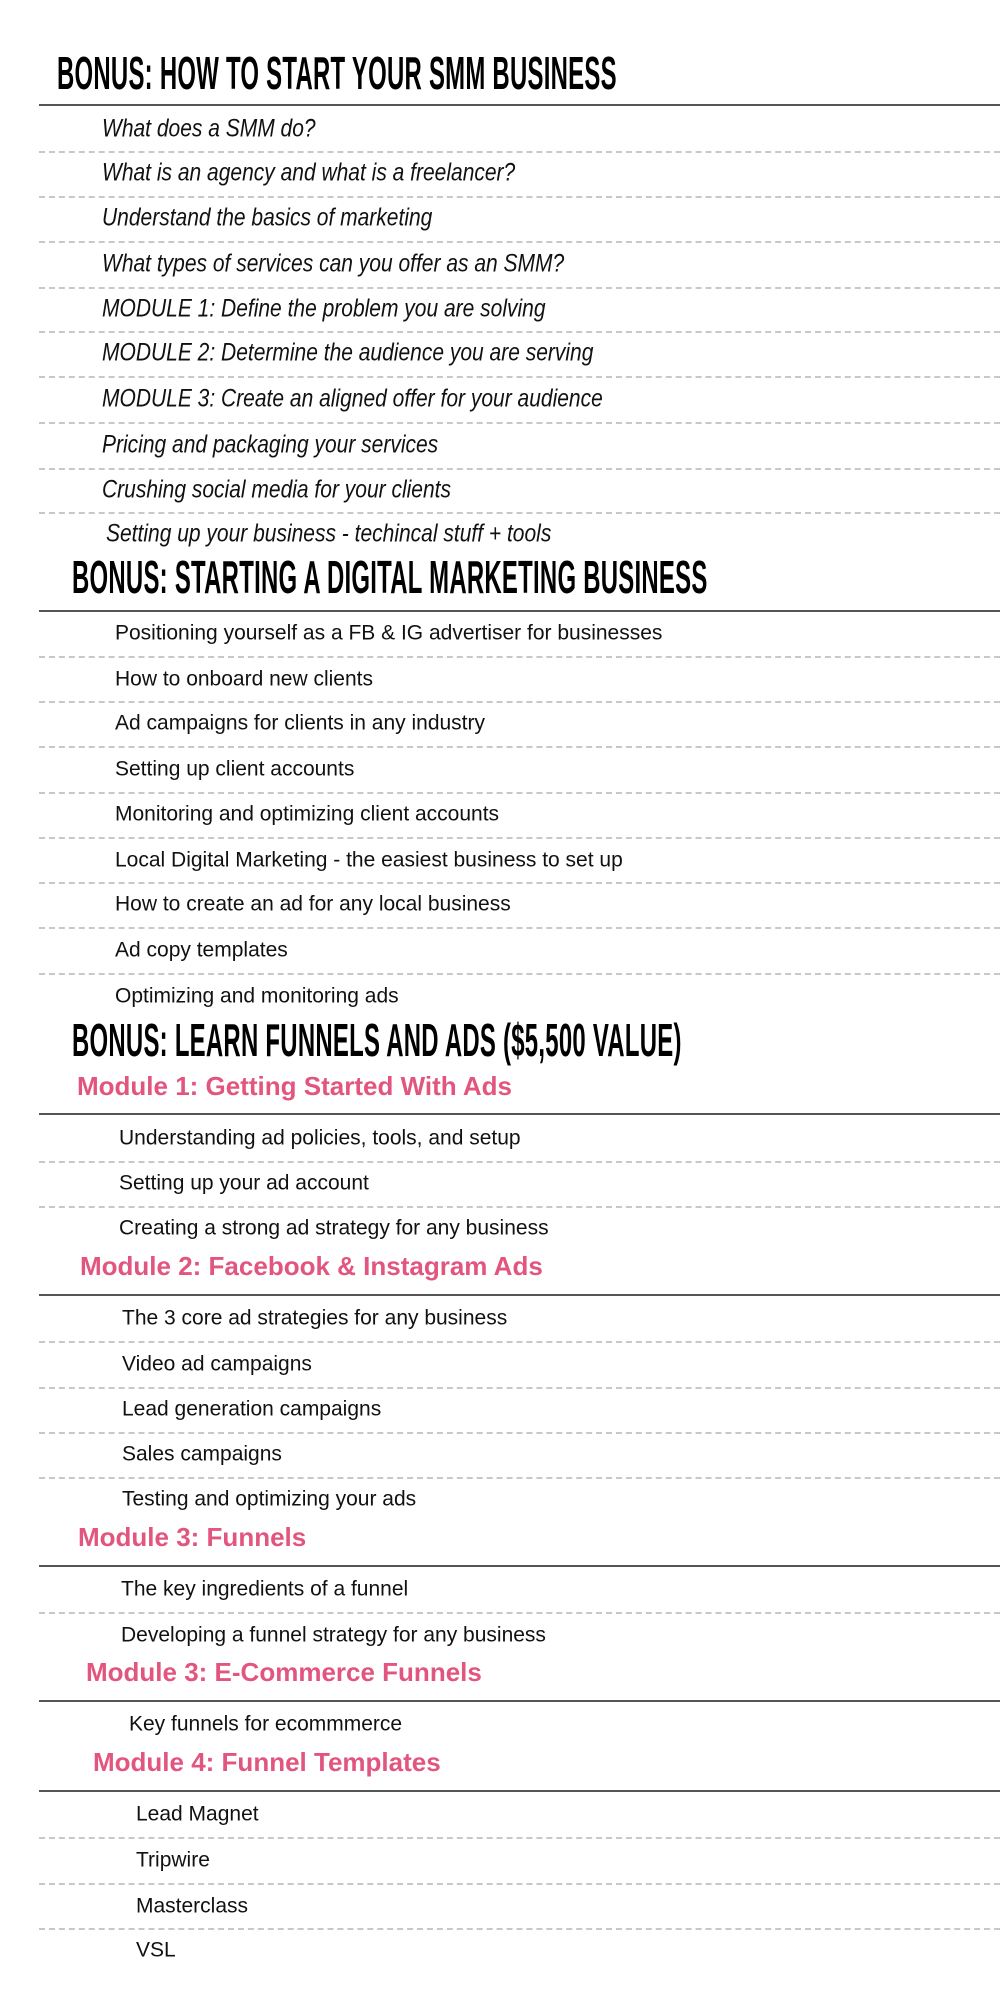 The height and width of the screenshot is (2000, 1000). Describe the element at coordinates (311, 1266) in the screenshot. I see `module-heading: Module 2: Facebook & Instagram Ads` at that location.